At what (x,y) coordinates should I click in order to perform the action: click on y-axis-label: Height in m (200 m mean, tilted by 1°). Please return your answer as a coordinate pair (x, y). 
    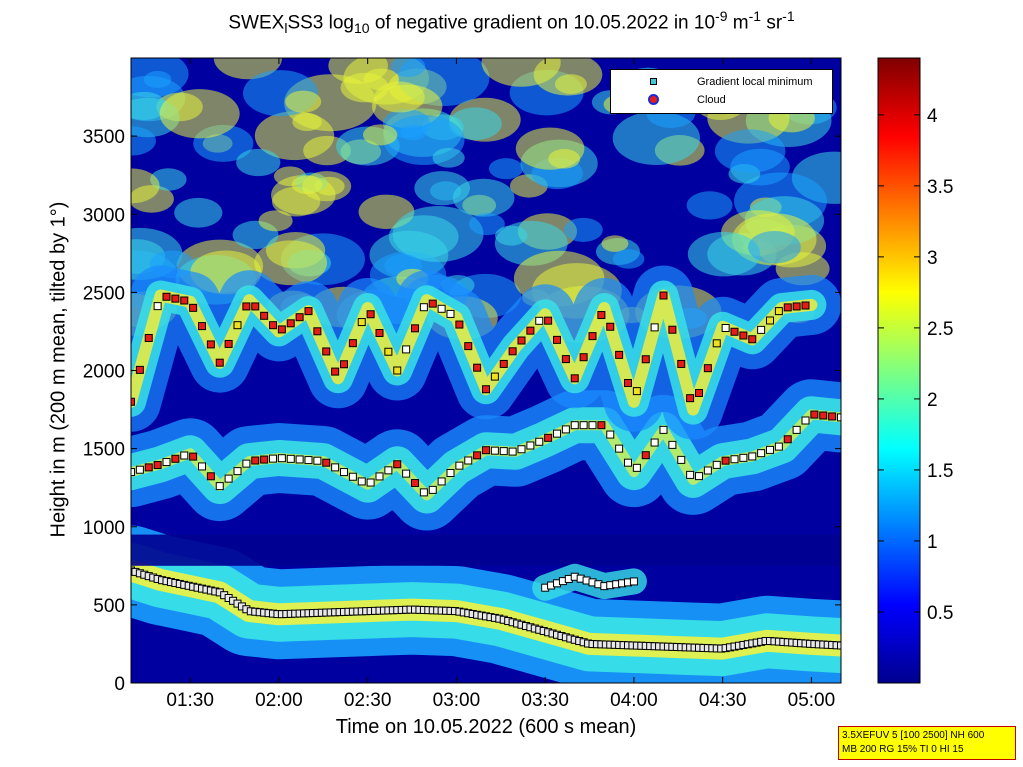
    Looking at the image, I should click on (58, 369).